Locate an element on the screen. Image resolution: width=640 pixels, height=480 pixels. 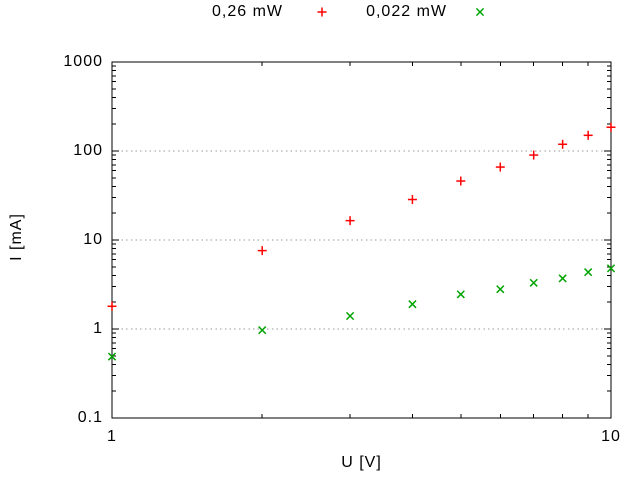
x-tick-label: 10 is located at coordinates (611, 436).